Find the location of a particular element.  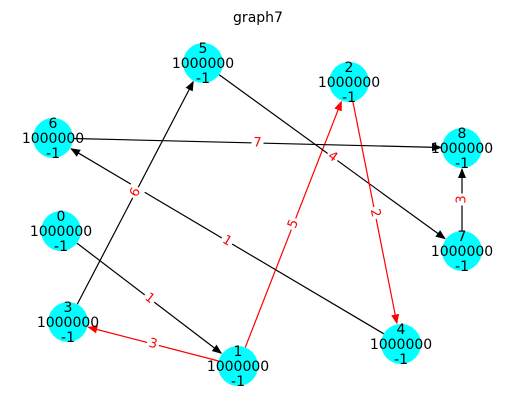

edge-label-4-6: 1 is located at coordinates (227, 241).